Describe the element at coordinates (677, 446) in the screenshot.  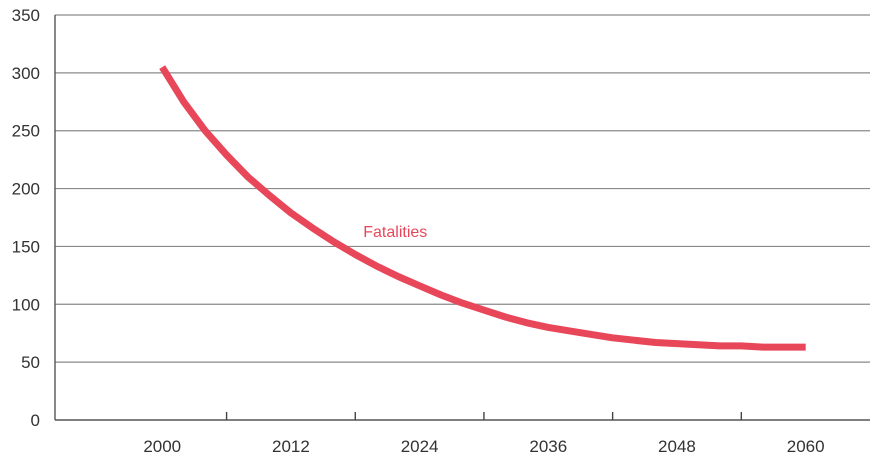
I see `x-tick-label: 2048` at that location.